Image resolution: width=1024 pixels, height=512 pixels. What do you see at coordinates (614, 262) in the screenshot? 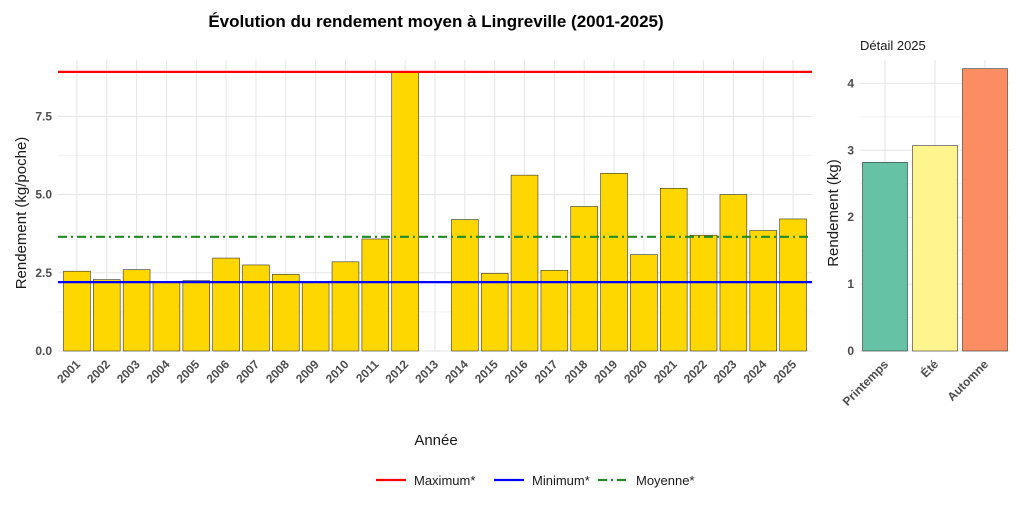
I see `bar-2019` at bounding box center [614, 262].